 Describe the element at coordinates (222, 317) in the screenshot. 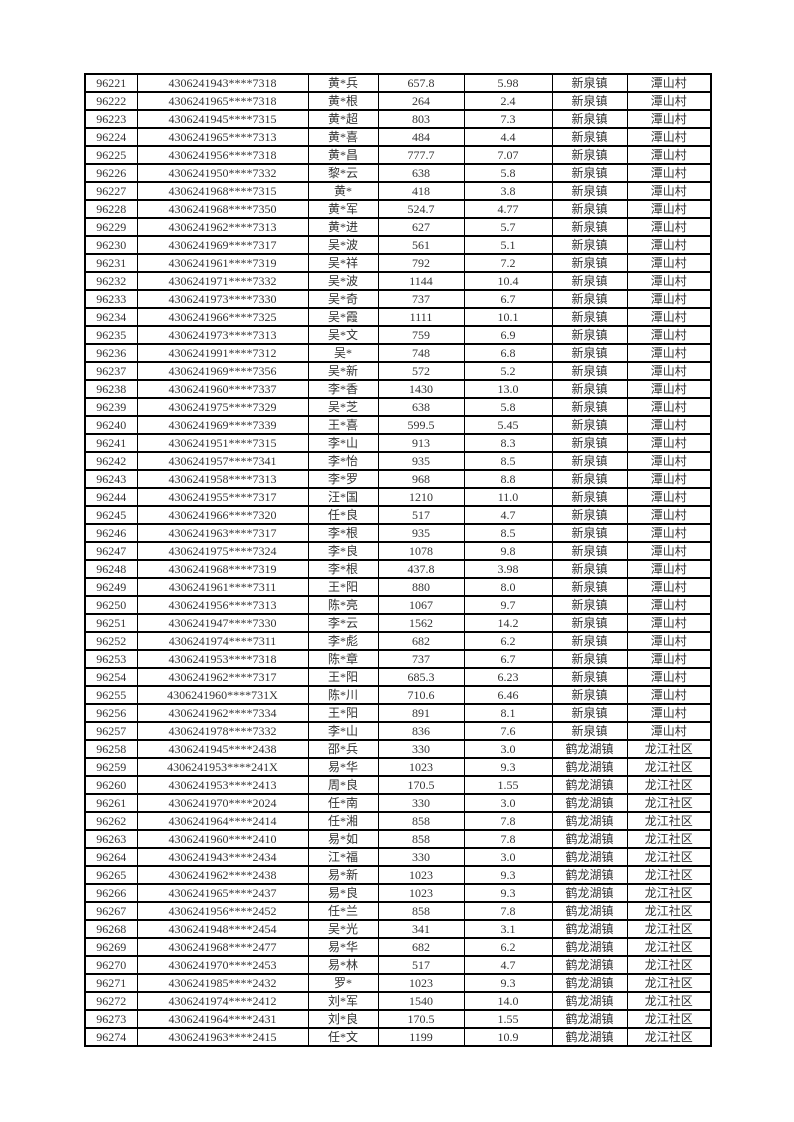

I see `cell-masked-id-number: 4306241966****7325` at that location.